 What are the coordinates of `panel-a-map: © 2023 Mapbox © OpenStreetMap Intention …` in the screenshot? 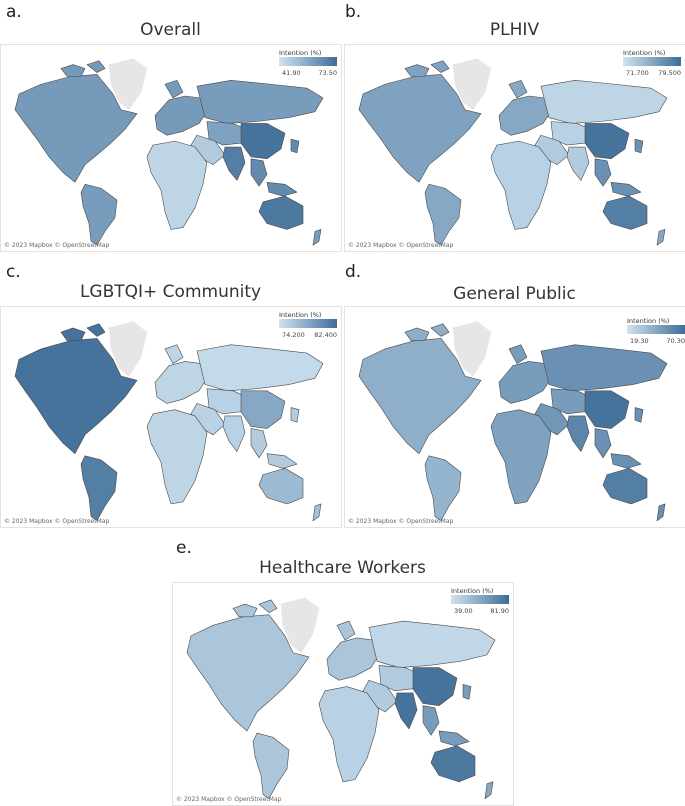 It's located at (171, 148).